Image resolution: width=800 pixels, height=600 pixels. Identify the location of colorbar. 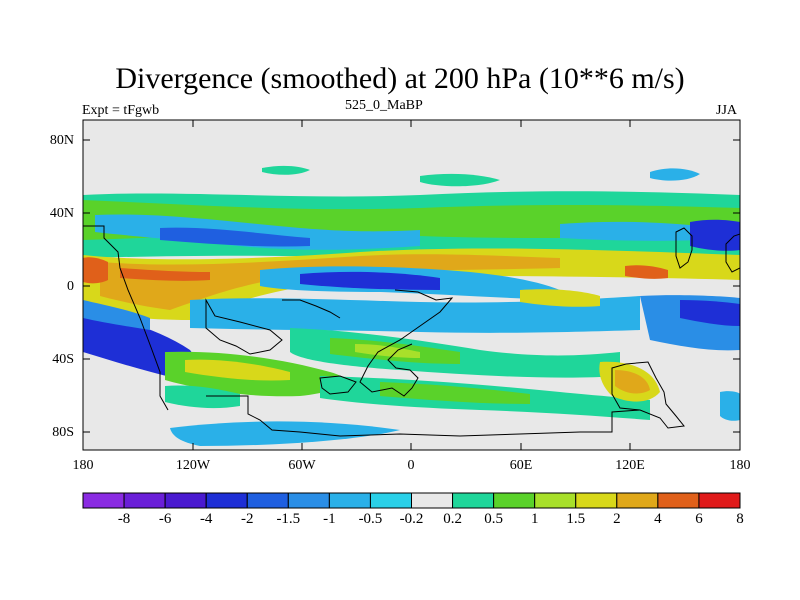
(411, 500).